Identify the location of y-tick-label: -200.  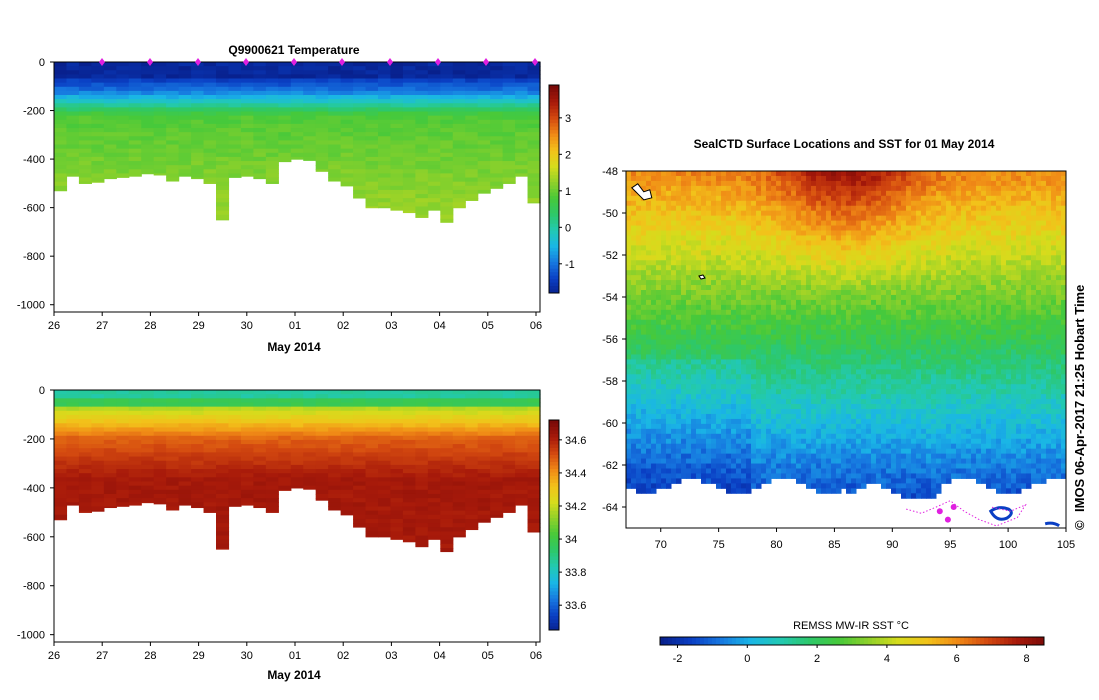
(34, 112).